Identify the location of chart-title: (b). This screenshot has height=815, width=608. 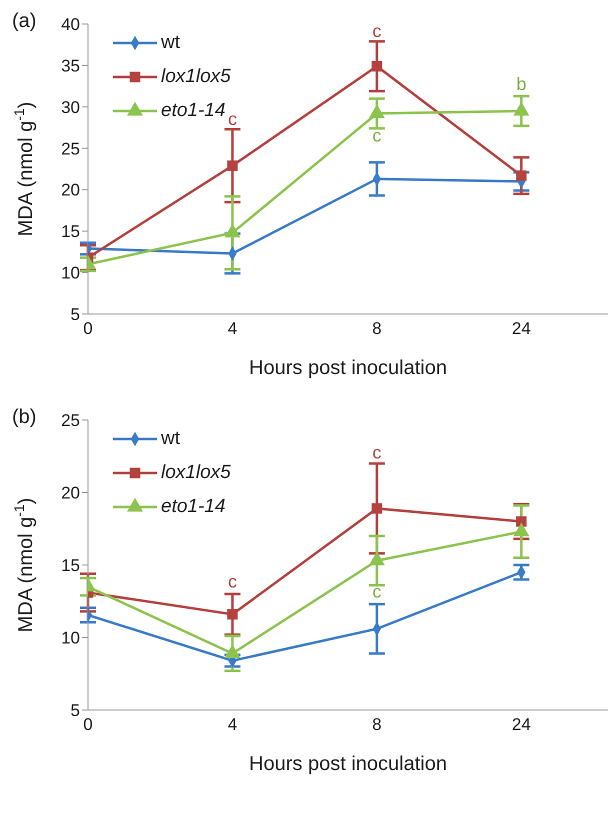
(24, 417).